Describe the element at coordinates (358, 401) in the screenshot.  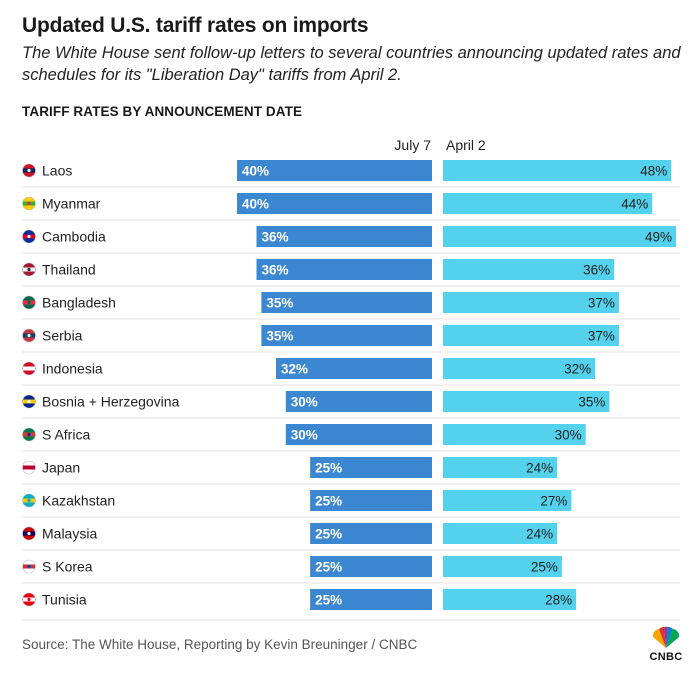
I see `bar-july7-bosnia-herzegovina` at that location.